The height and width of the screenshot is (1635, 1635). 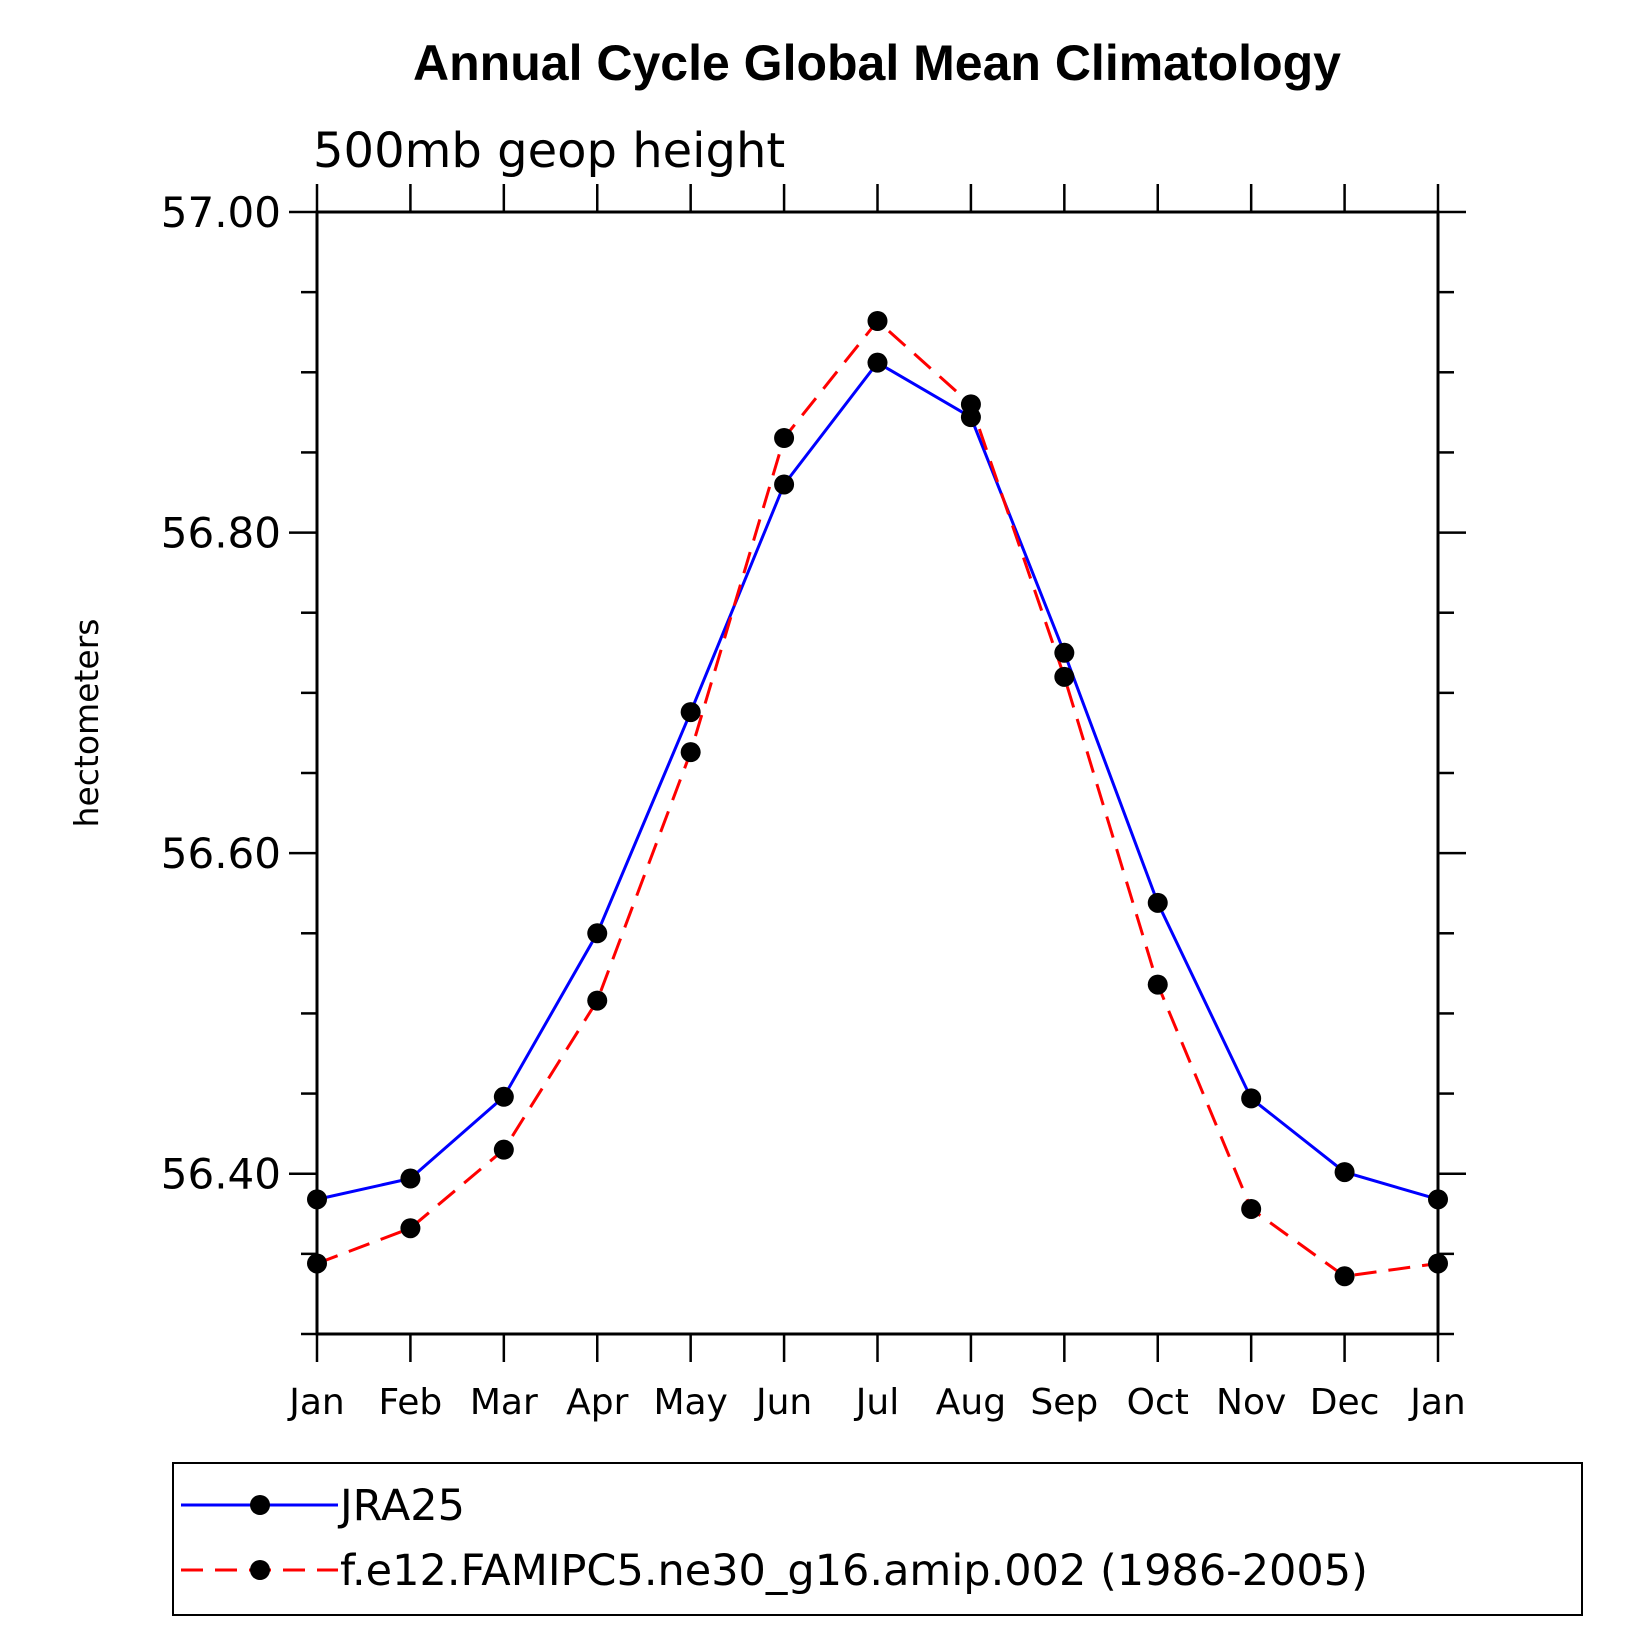 What do you see at coordinates (221, 1174) in the screenshot?
I see `y-tick-label: 56.40` at bounding box center [221, 1174].